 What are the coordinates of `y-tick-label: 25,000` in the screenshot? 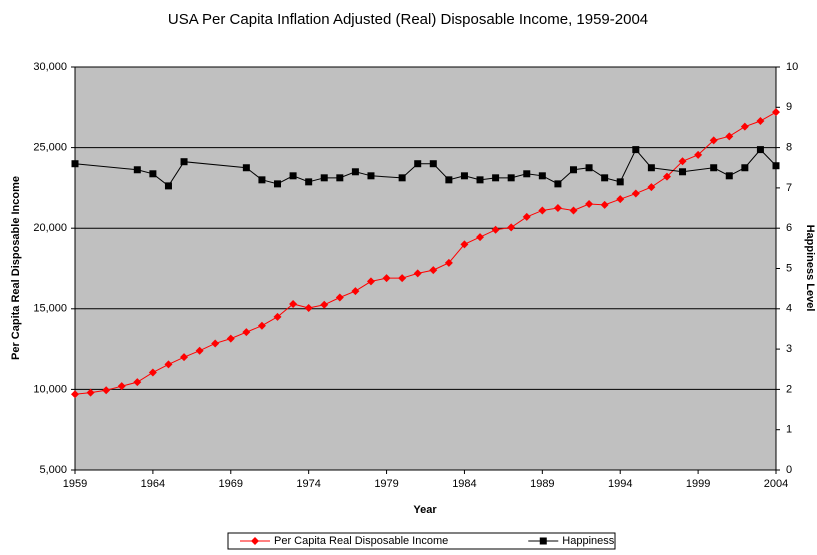 It's located at (50, 148).